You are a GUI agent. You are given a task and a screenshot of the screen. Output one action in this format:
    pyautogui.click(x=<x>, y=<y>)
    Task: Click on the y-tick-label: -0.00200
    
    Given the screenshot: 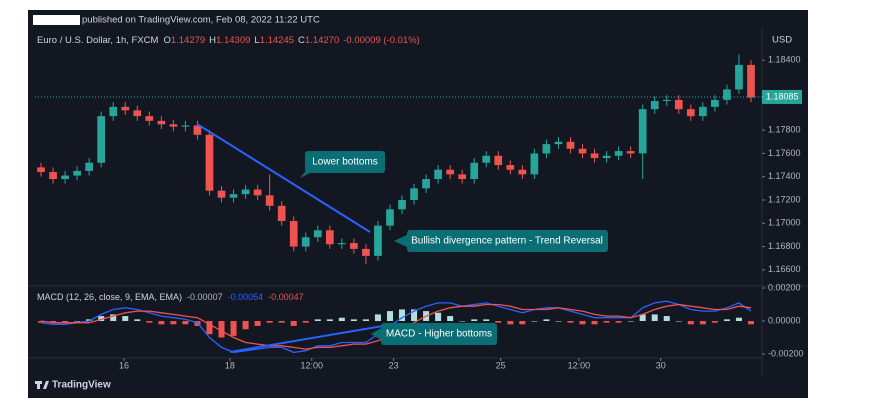 What is the action you would take?
    pyautogui.click(x=786, y=353)
    